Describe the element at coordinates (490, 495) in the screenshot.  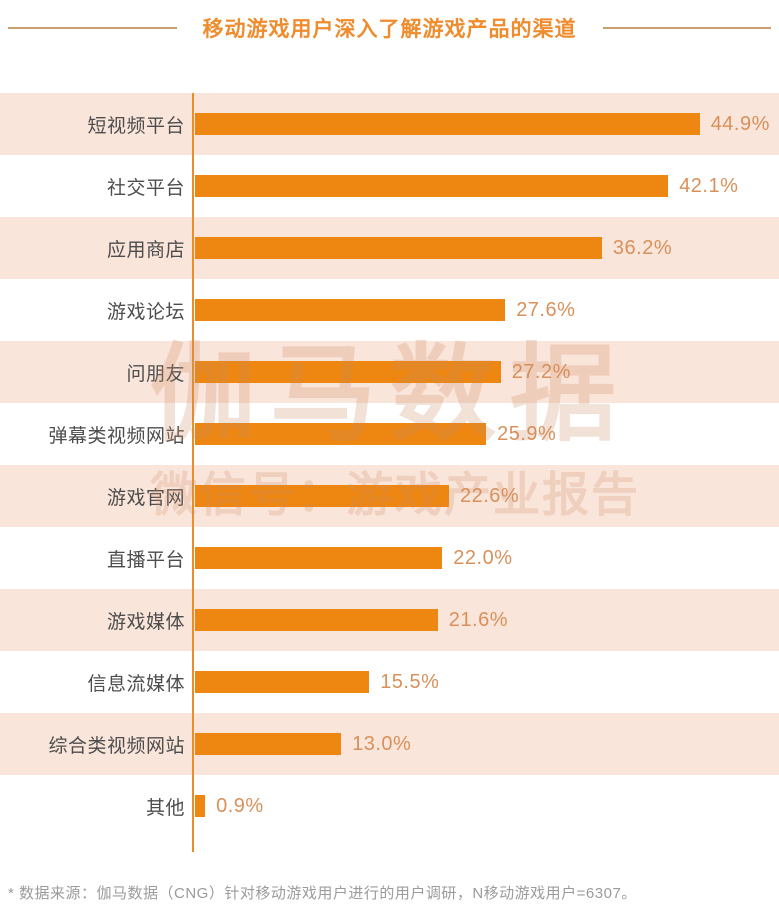
I see `value-label: 22.6%` at that location.